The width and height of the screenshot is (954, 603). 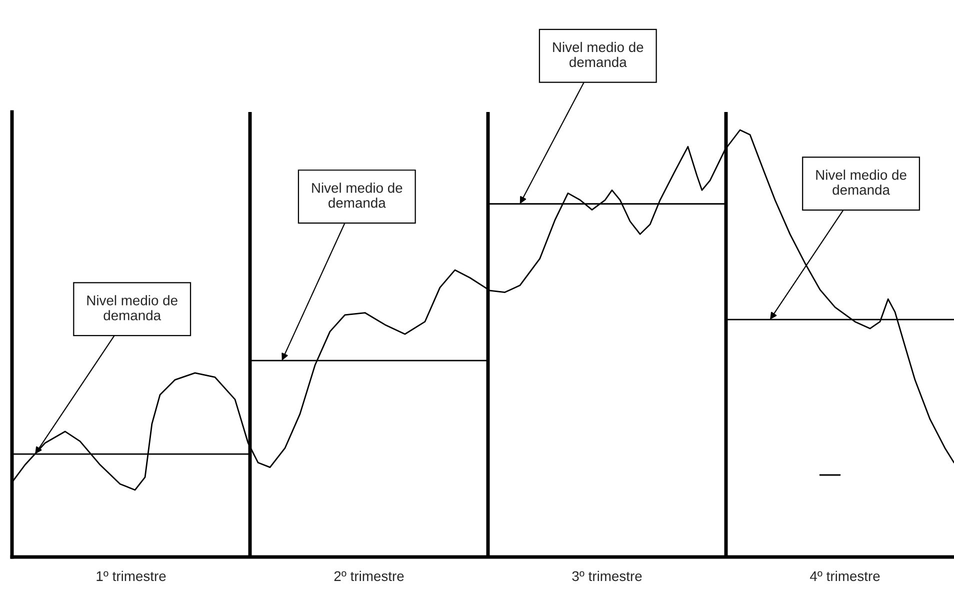 I want to click on x-tick-label: 1º trimestre, so click(x=131, y=576).